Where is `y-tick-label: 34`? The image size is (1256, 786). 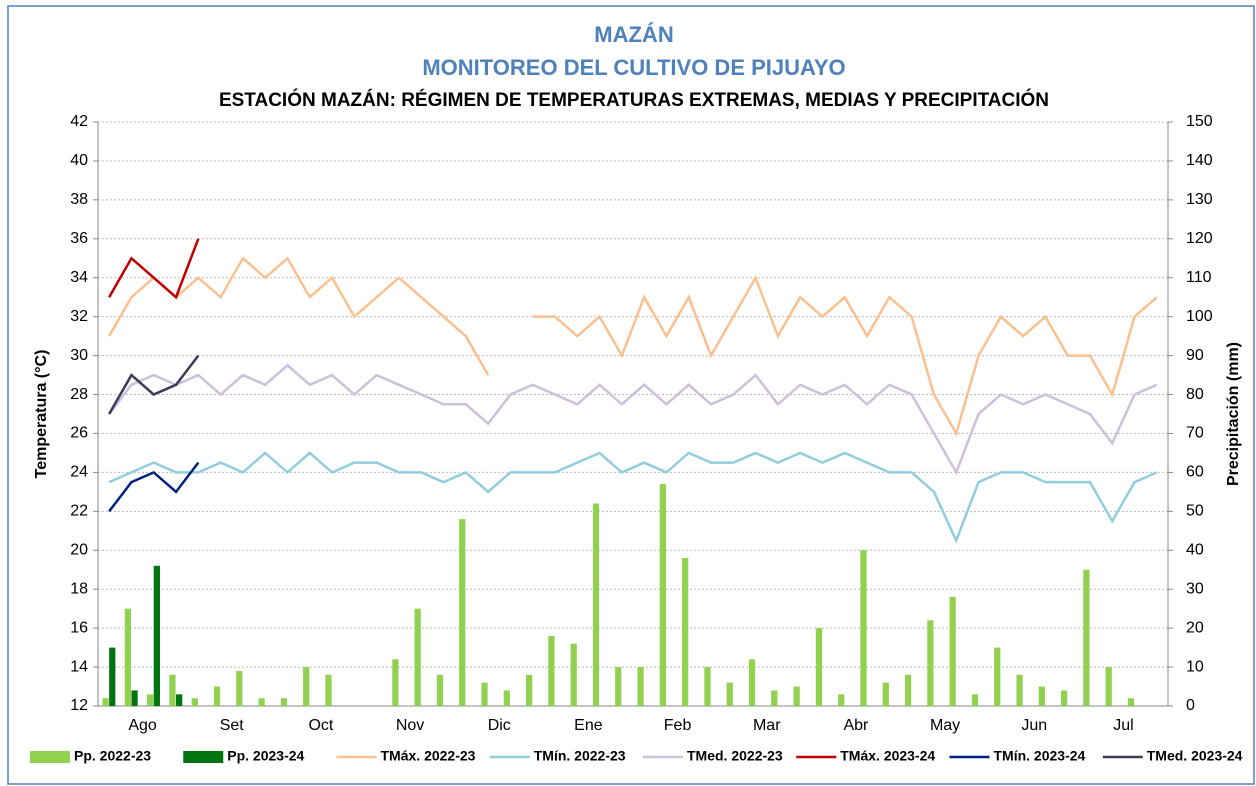
y-tick-label: 34 is located at coordinates (79, 277).